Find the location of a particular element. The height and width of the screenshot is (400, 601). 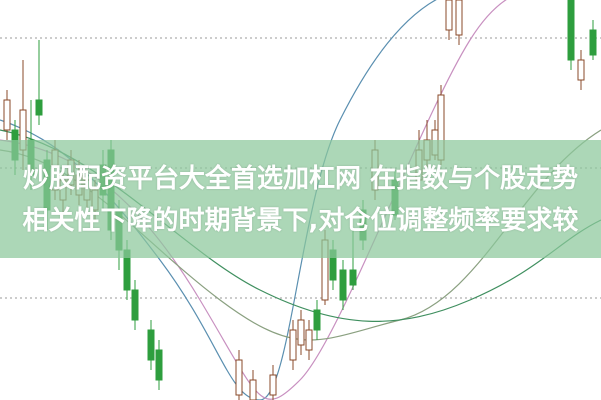

headline-line-1: 炒股配资平台大全首选加杠网 在指数与个股走势 is located at coordinates (300, 179).